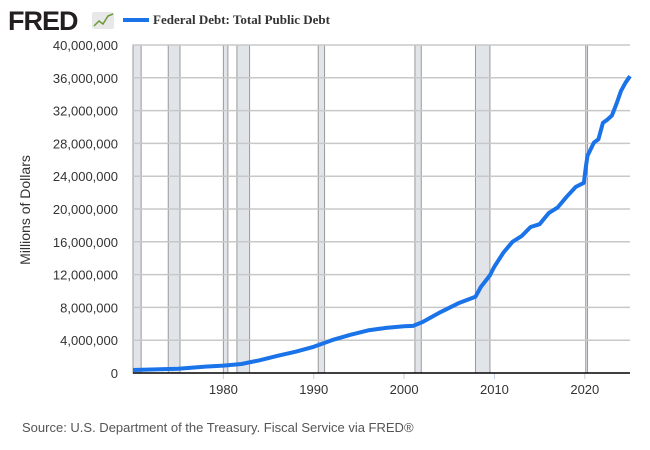  Describe the element at coordinates (313, 389) in the screenshot. I see `x-tick-label: 1990` at that location.